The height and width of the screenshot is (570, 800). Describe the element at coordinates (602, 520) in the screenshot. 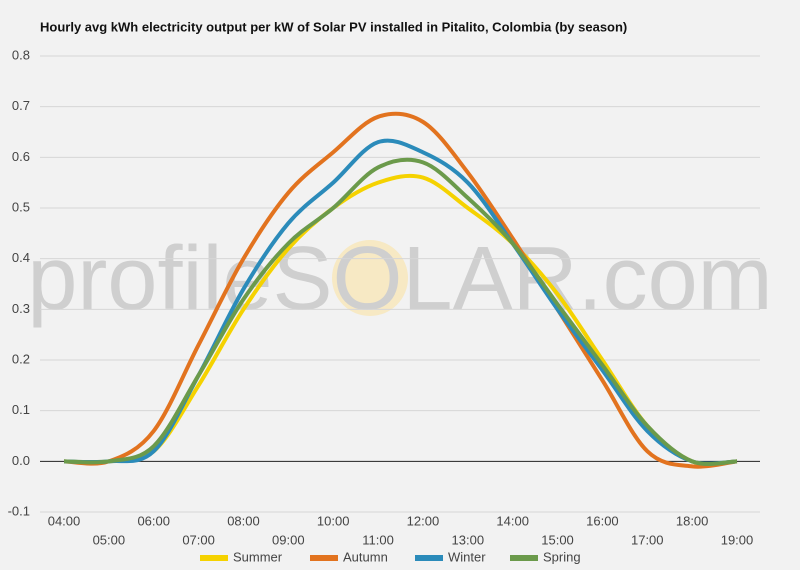

I see `x-tick-label: 16:00` at that location.